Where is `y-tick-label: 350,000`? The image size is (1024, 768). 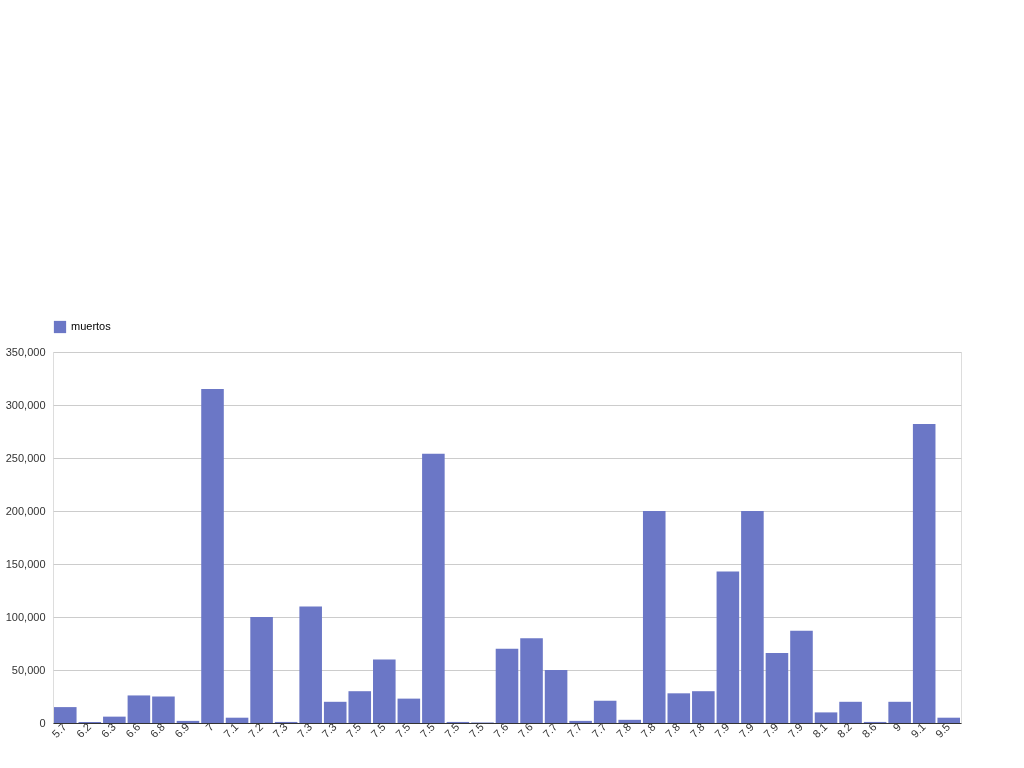
y-tick-label: 350,000 is located at coordinates (25, 351).